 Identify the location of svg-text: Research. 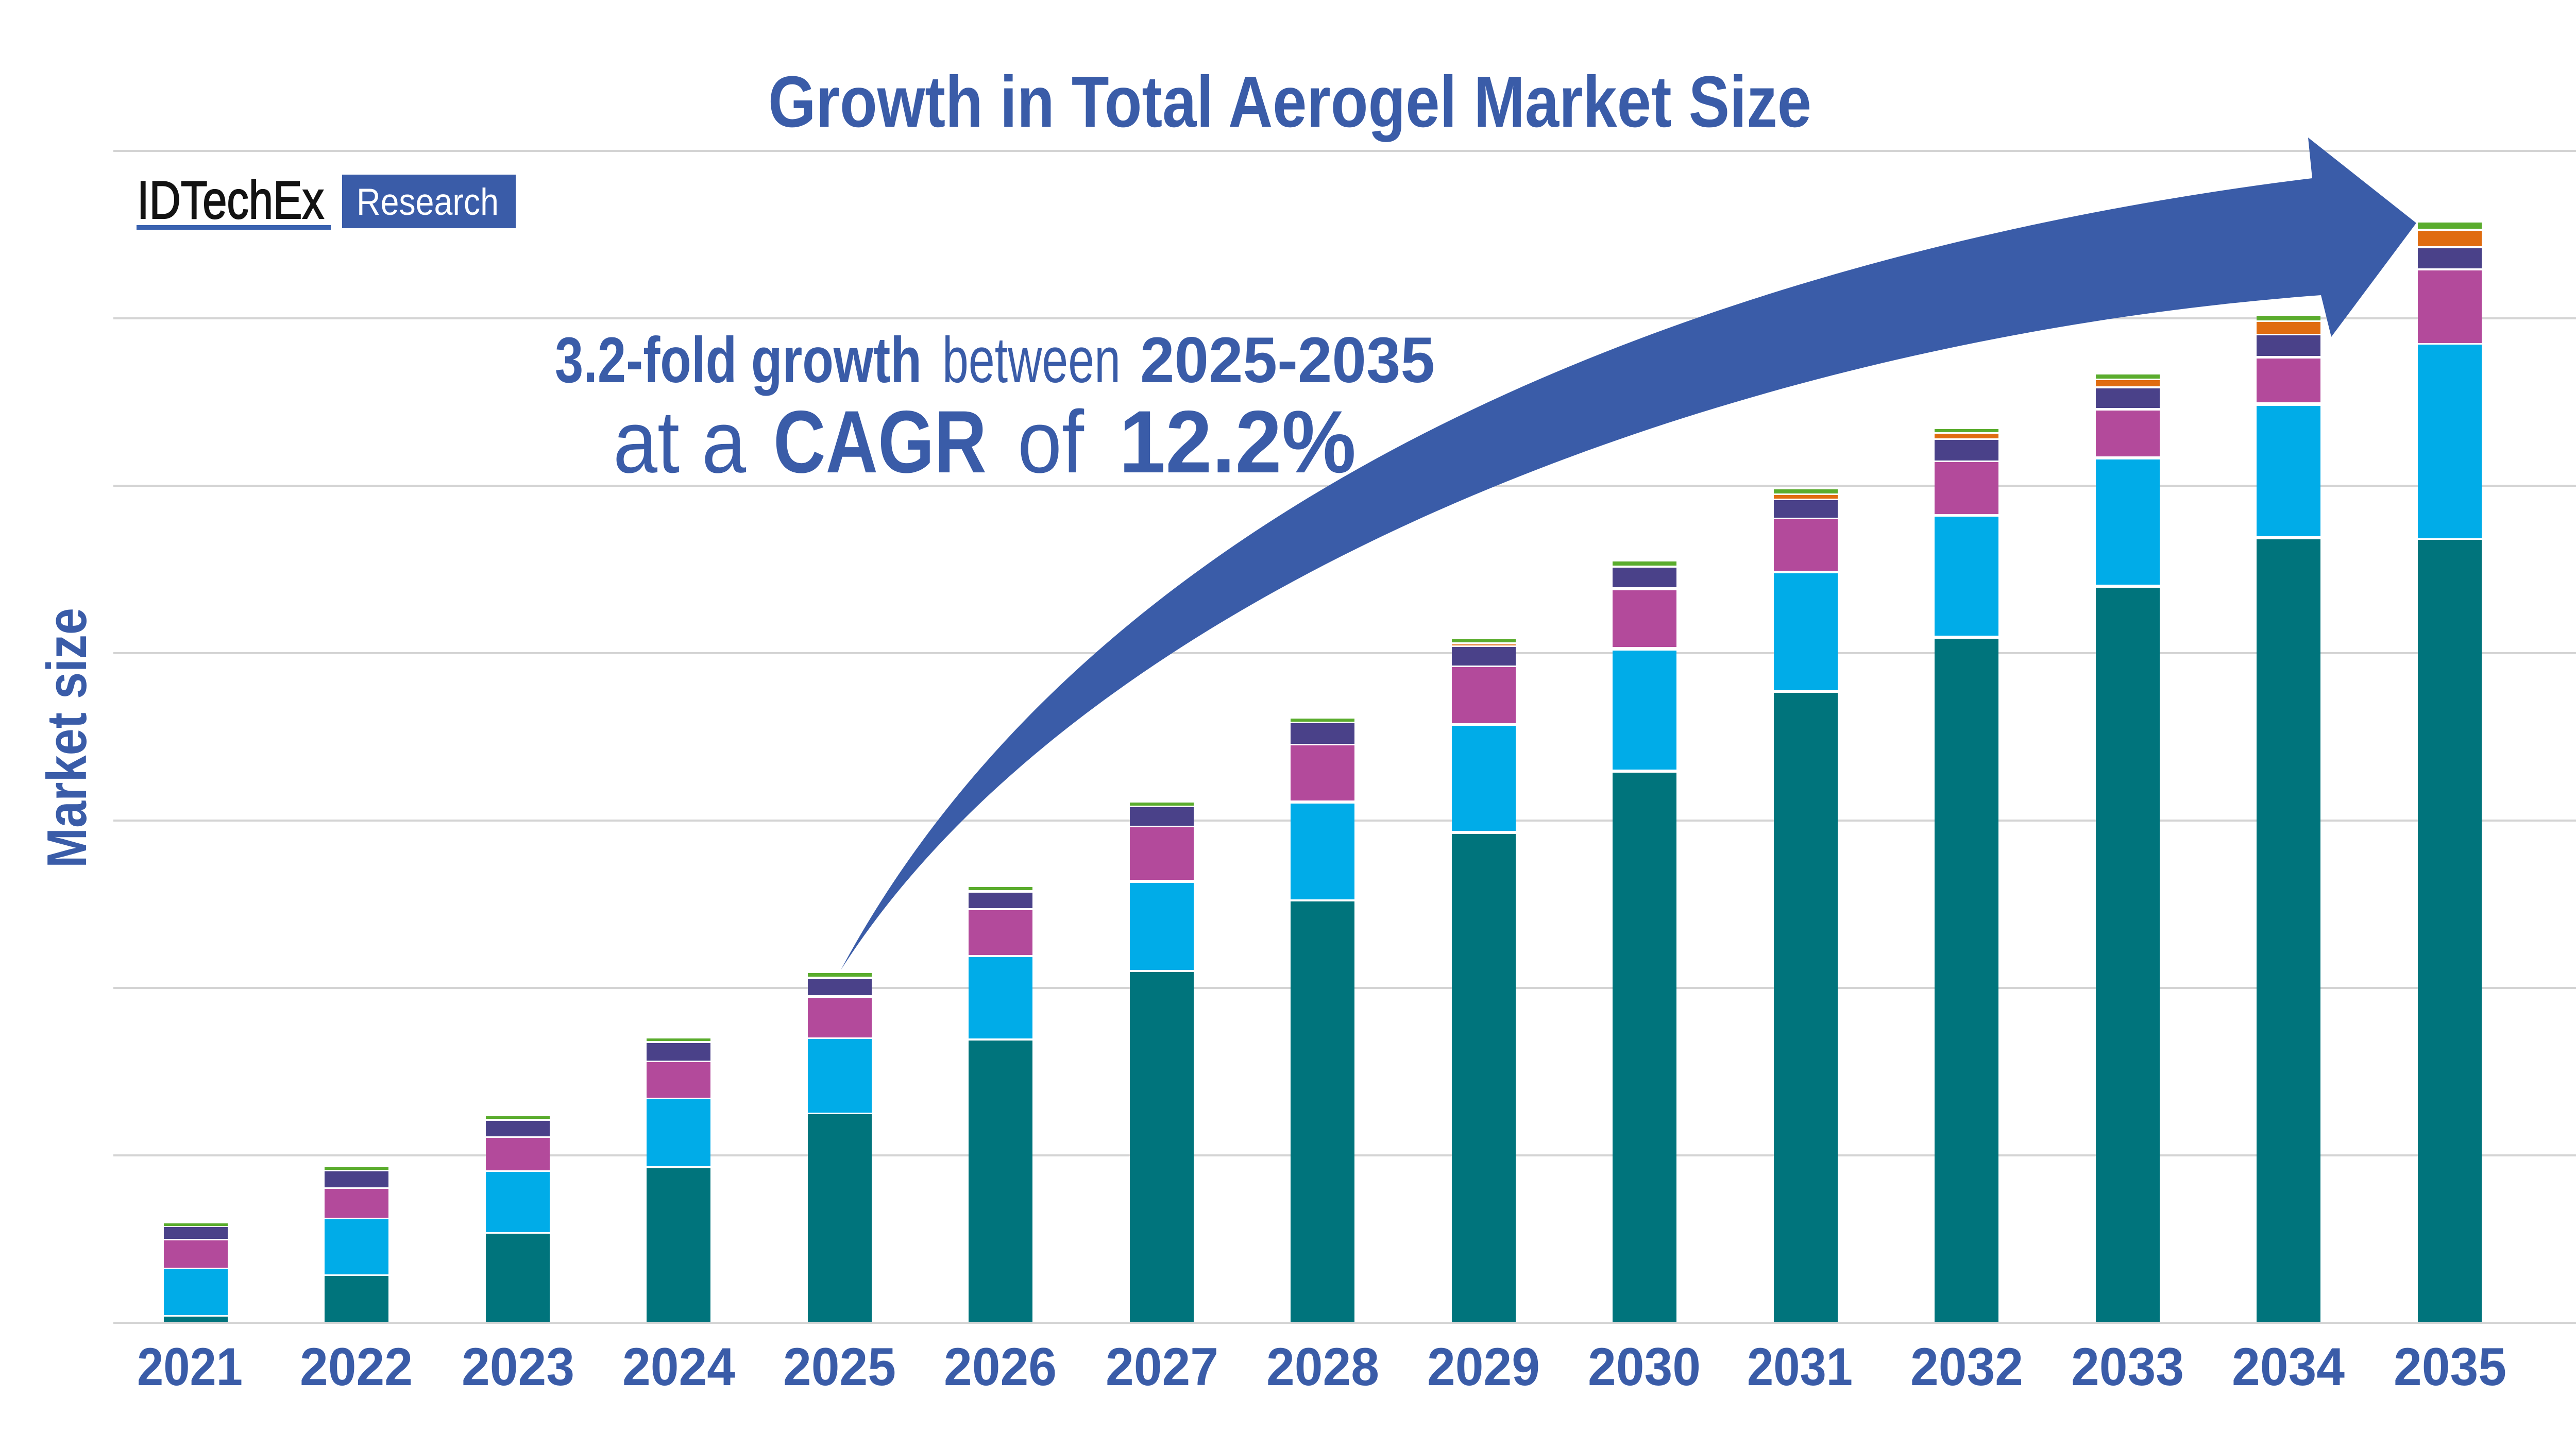
(428, 202).